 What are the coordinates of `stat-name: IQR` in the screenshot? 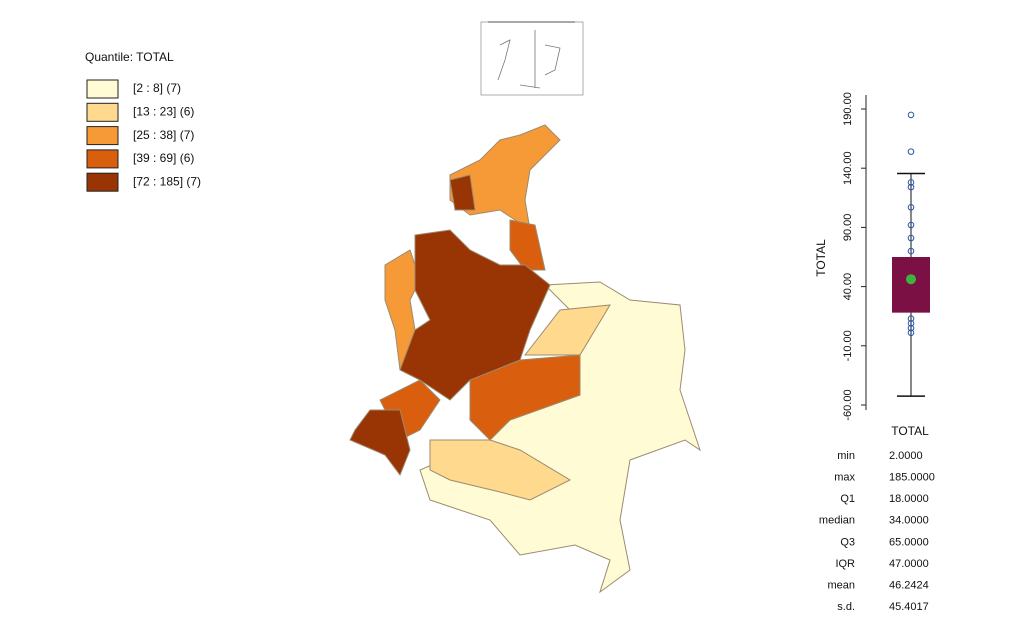 It's located at (845, 564).